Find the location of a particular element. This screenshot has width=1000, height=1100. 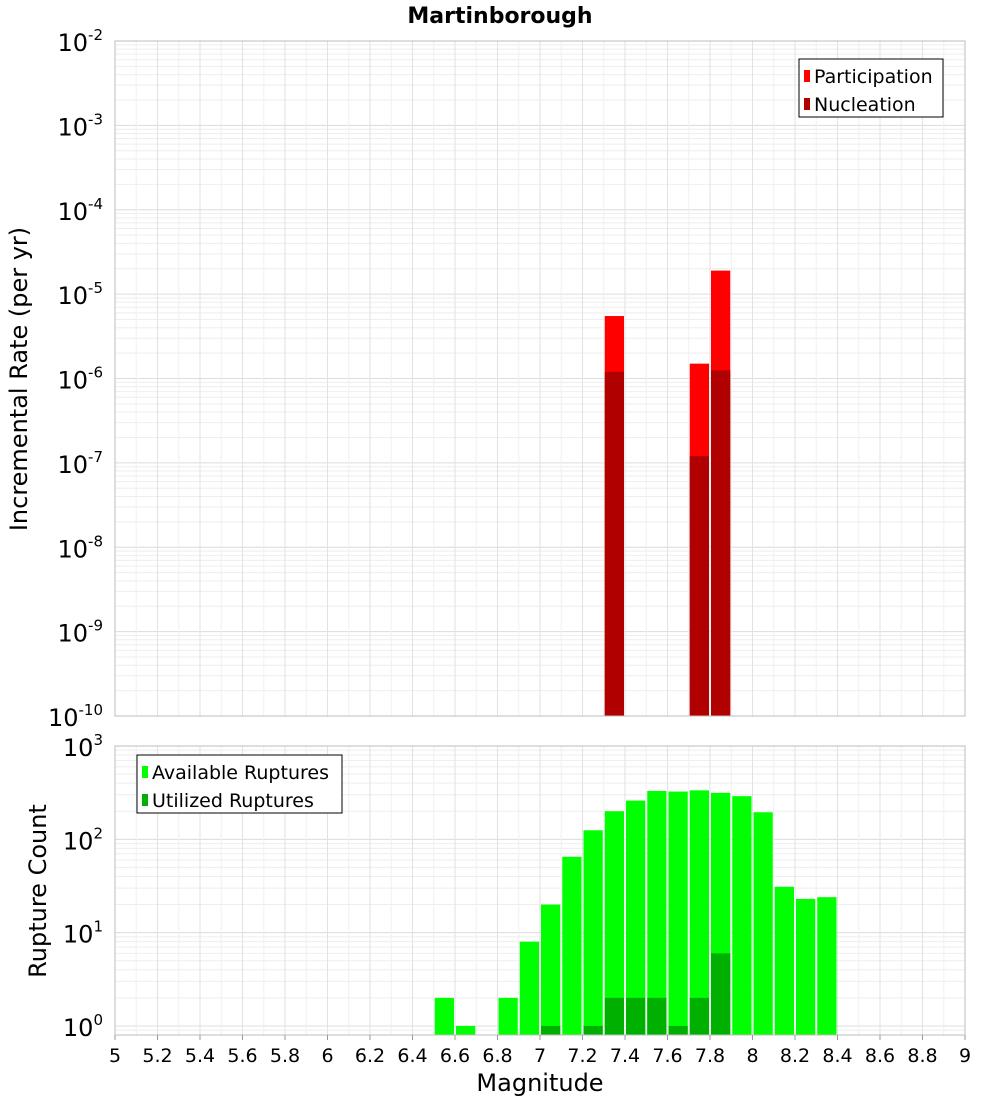

rate-y-axis-label: Incremental Rate (per yr) is located at coordinates (19, 379).